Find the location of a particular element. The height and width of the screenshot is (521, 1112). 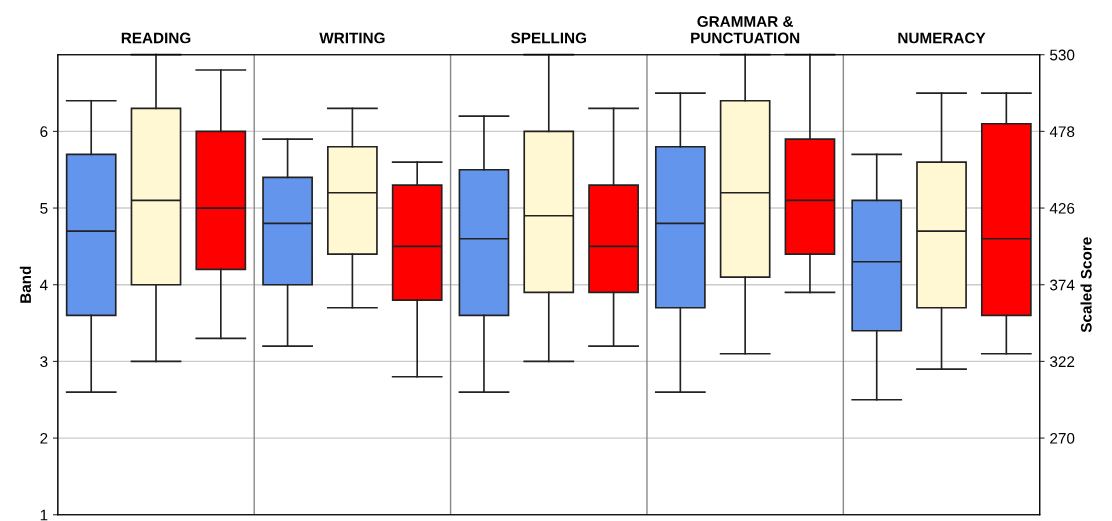

y-tick-label: 3 is located at coordinates (44, 362).